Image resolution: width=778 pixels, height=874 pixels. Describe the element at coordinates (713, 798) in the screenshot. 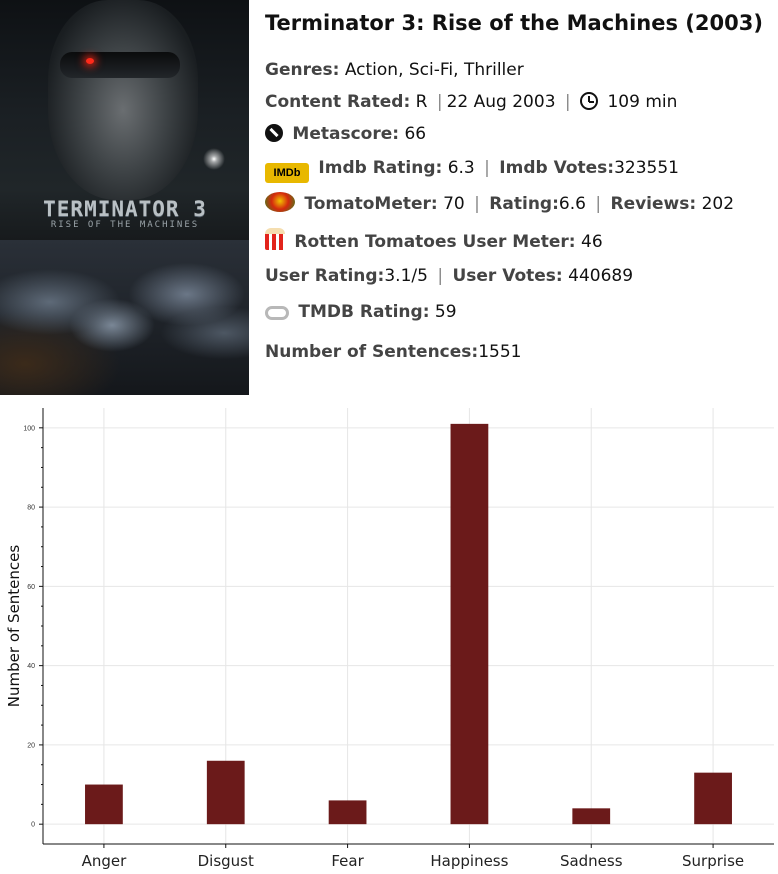

I see `bar-surprise` at that location.